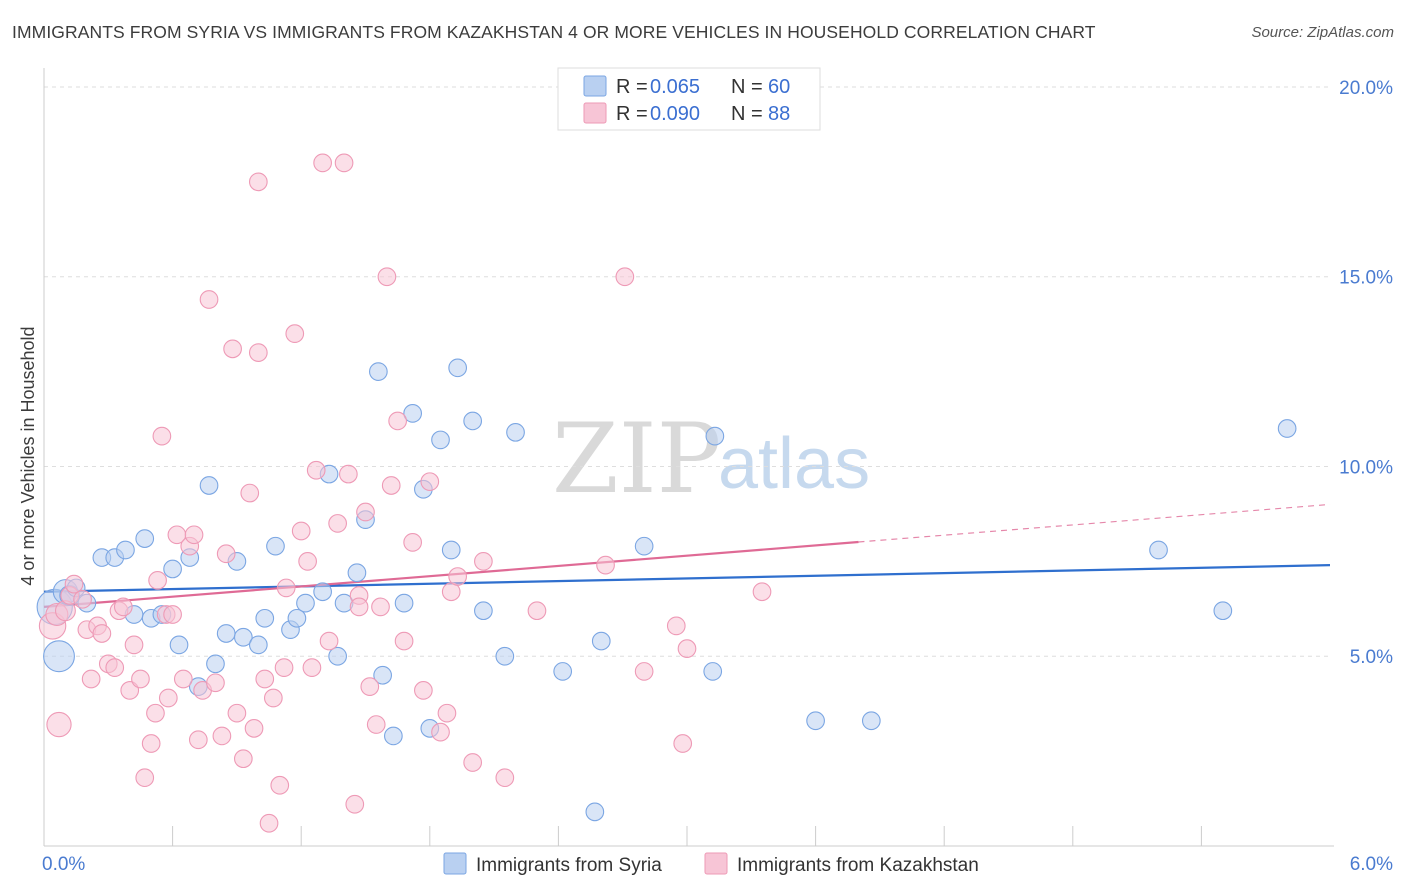 The height and width of the screenshot is (892, 1406). I want to click on x-minor-ticks, so click(687, 836).